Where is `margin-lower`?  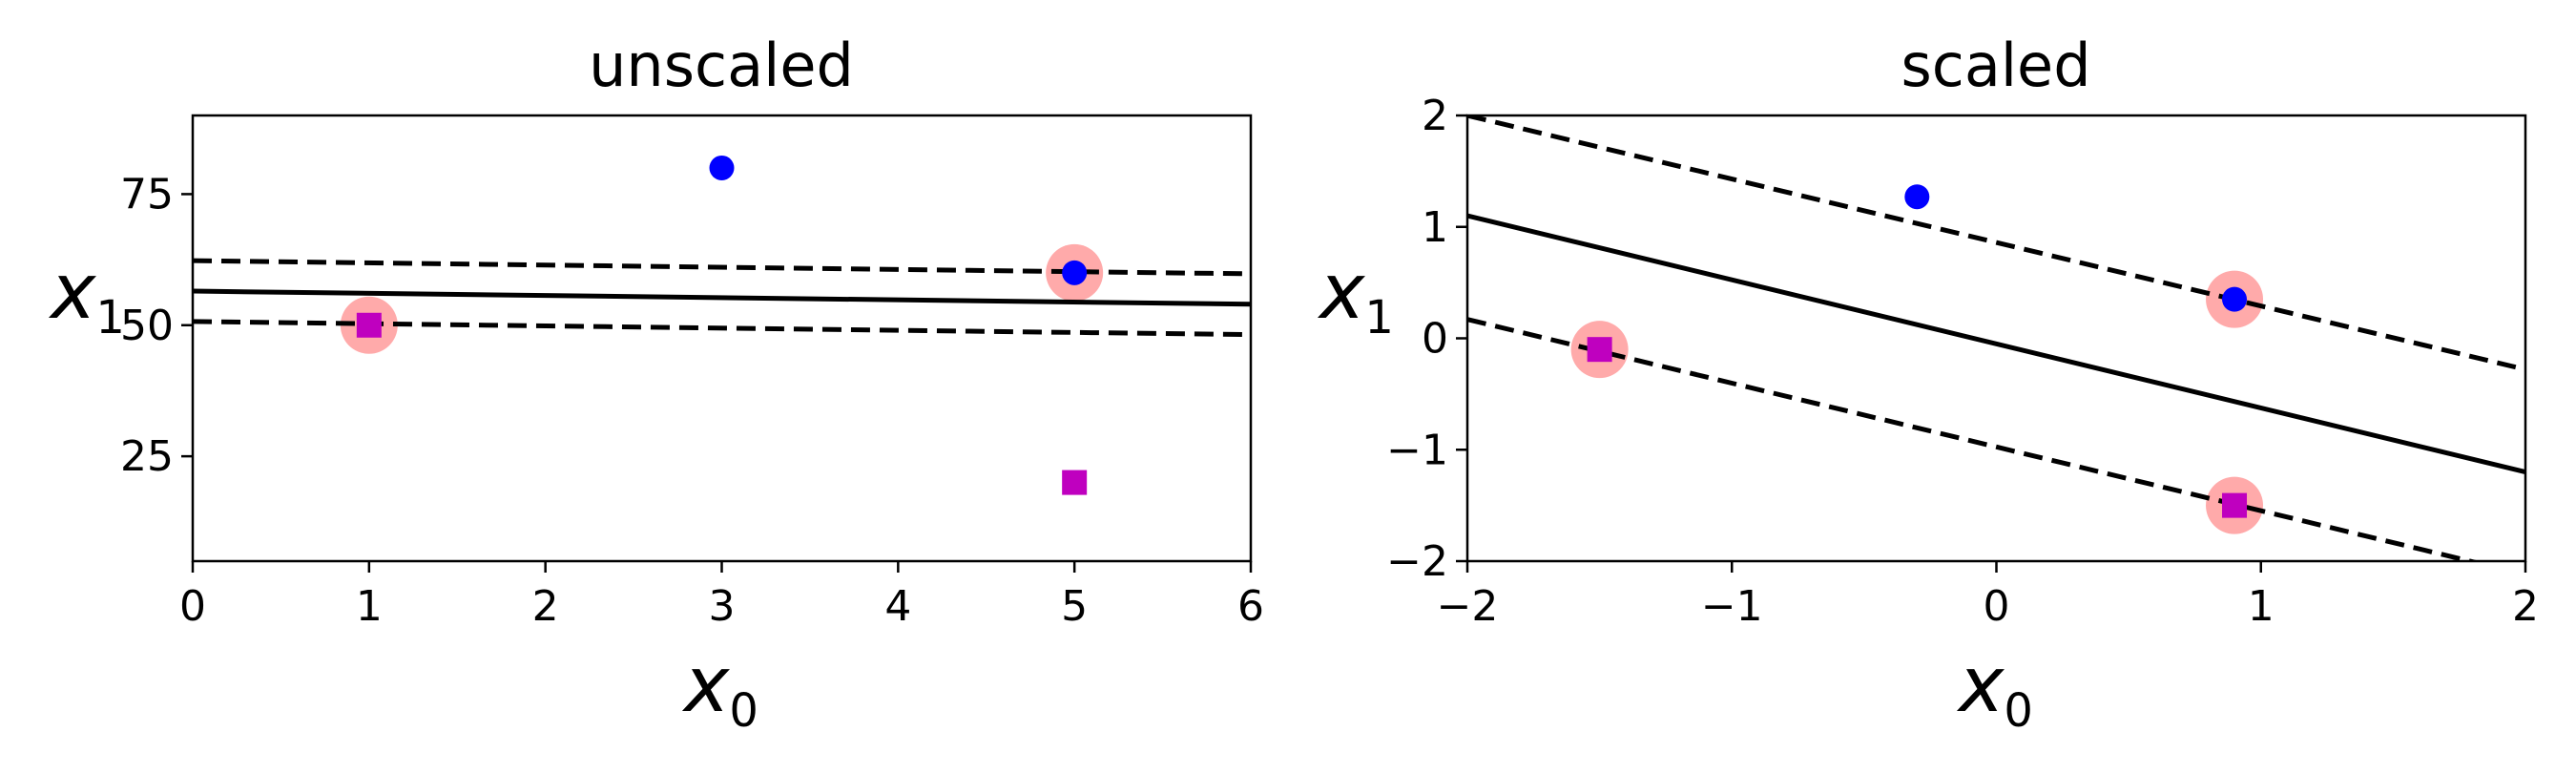 margin-lower is located at coordinates (1974, 439).